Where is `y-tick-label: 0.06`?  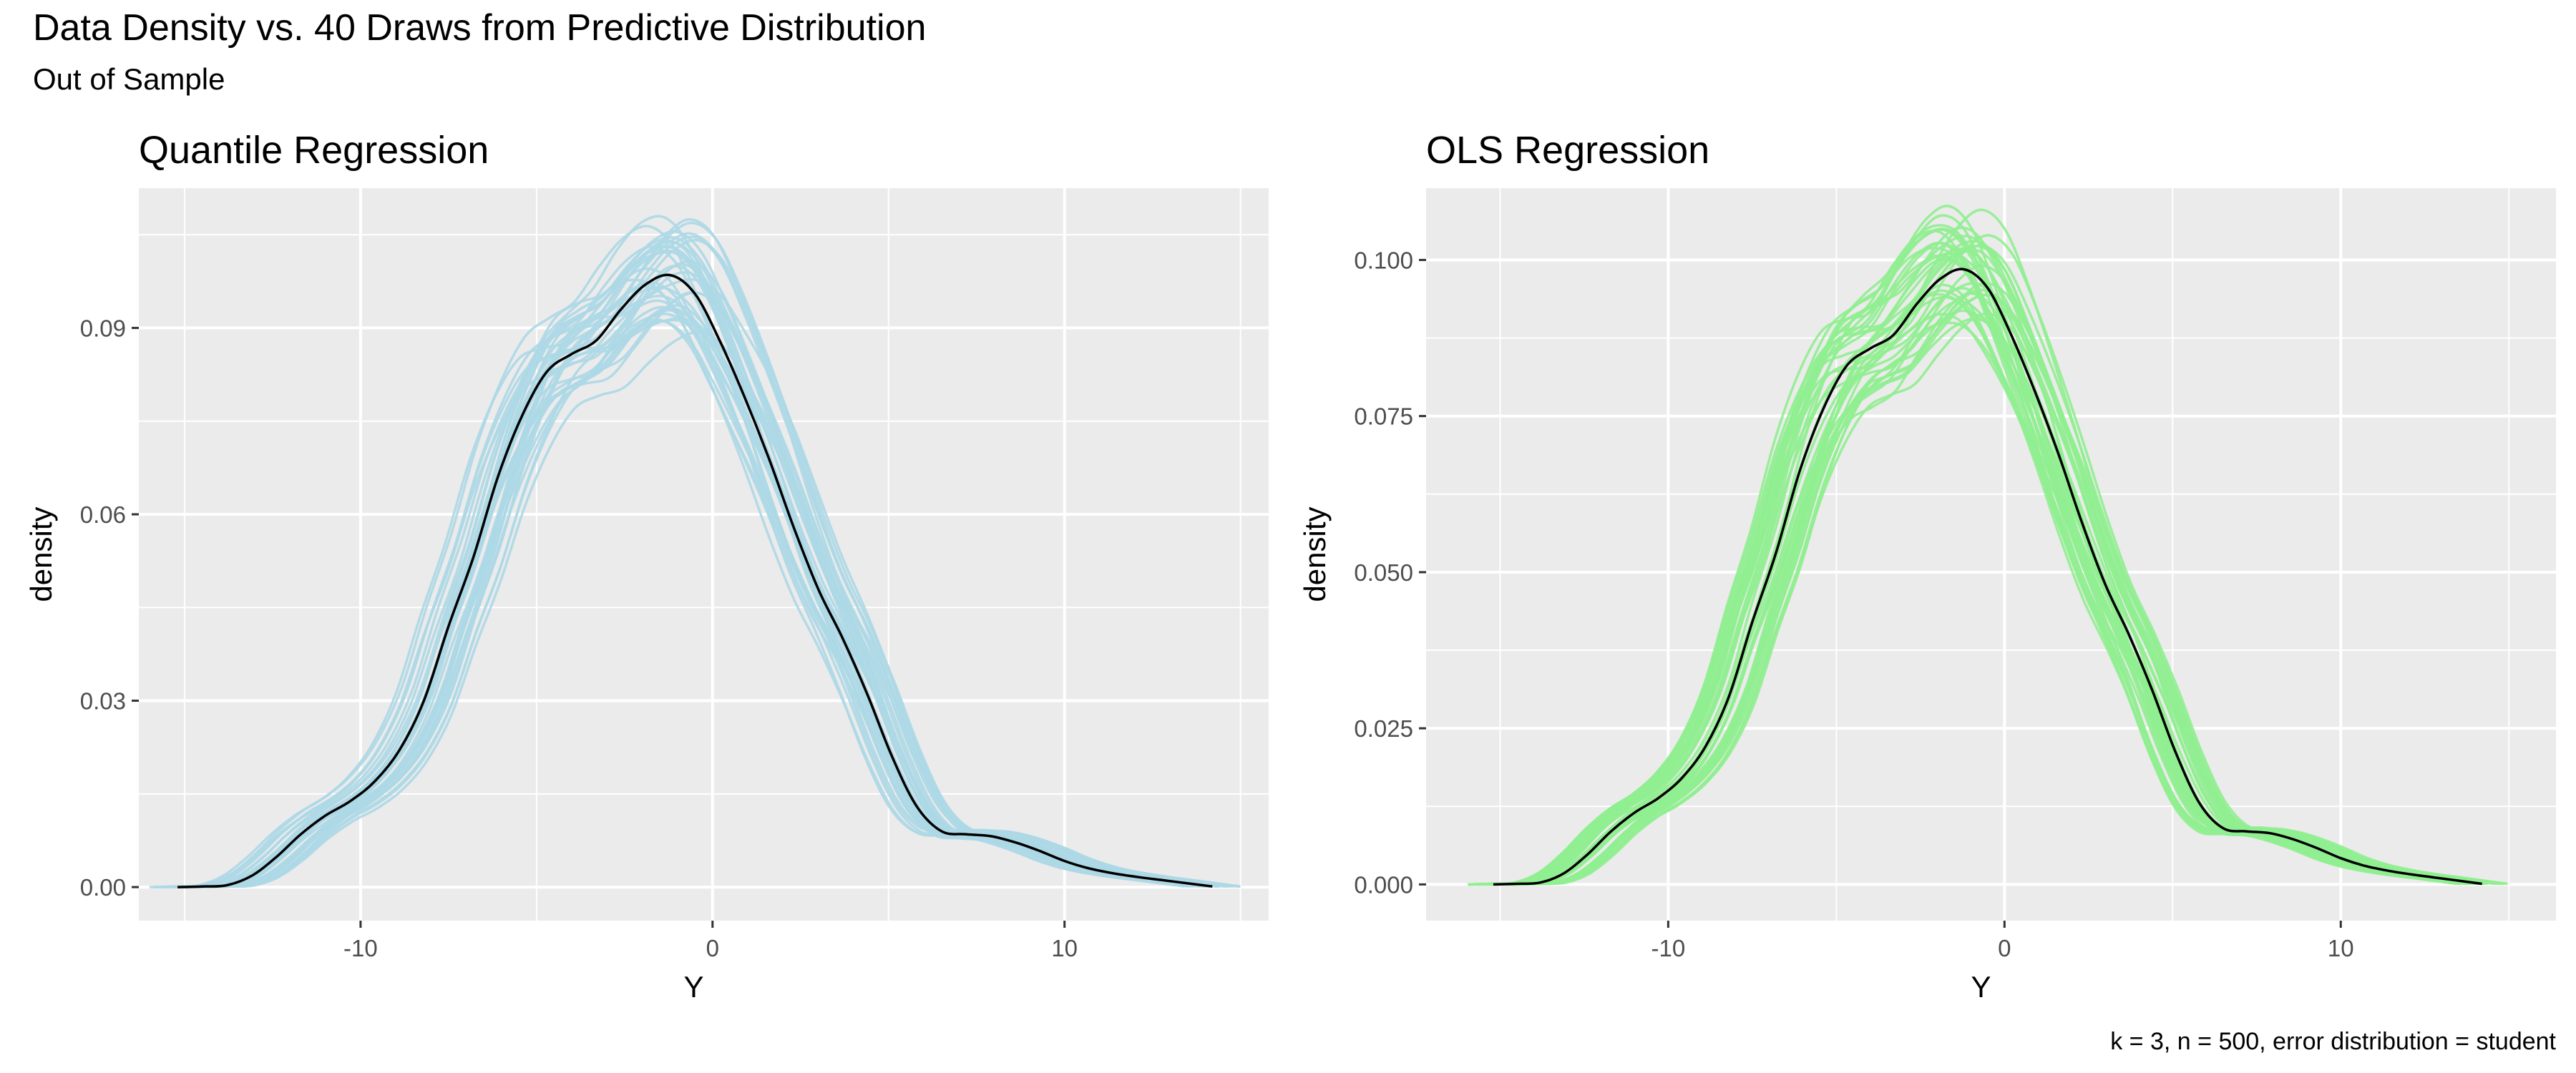
y-tick-label: 0.06 is located at coordinates (103, 514).